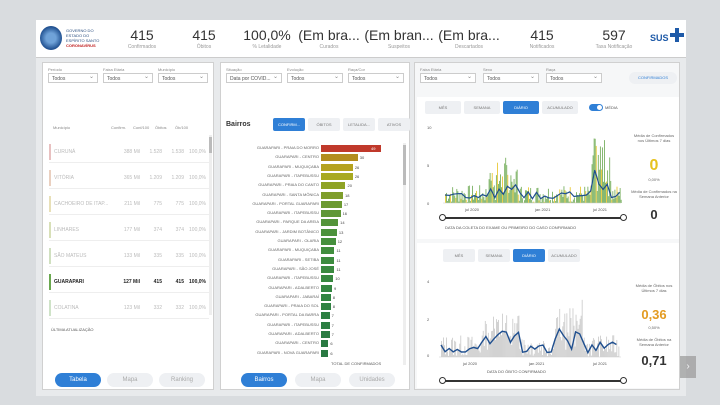  What do you see at coordinates (67, 229) in the screenshot?
I see `table-cell: LINHARES` at bounding box center [67, 229].